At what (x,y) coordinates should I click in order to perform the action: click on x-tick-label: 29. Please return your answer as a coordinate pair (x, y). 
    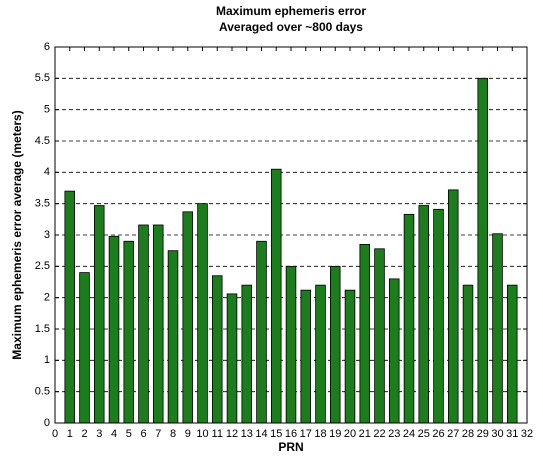
    Looking at the image, I should click on (483, 434).